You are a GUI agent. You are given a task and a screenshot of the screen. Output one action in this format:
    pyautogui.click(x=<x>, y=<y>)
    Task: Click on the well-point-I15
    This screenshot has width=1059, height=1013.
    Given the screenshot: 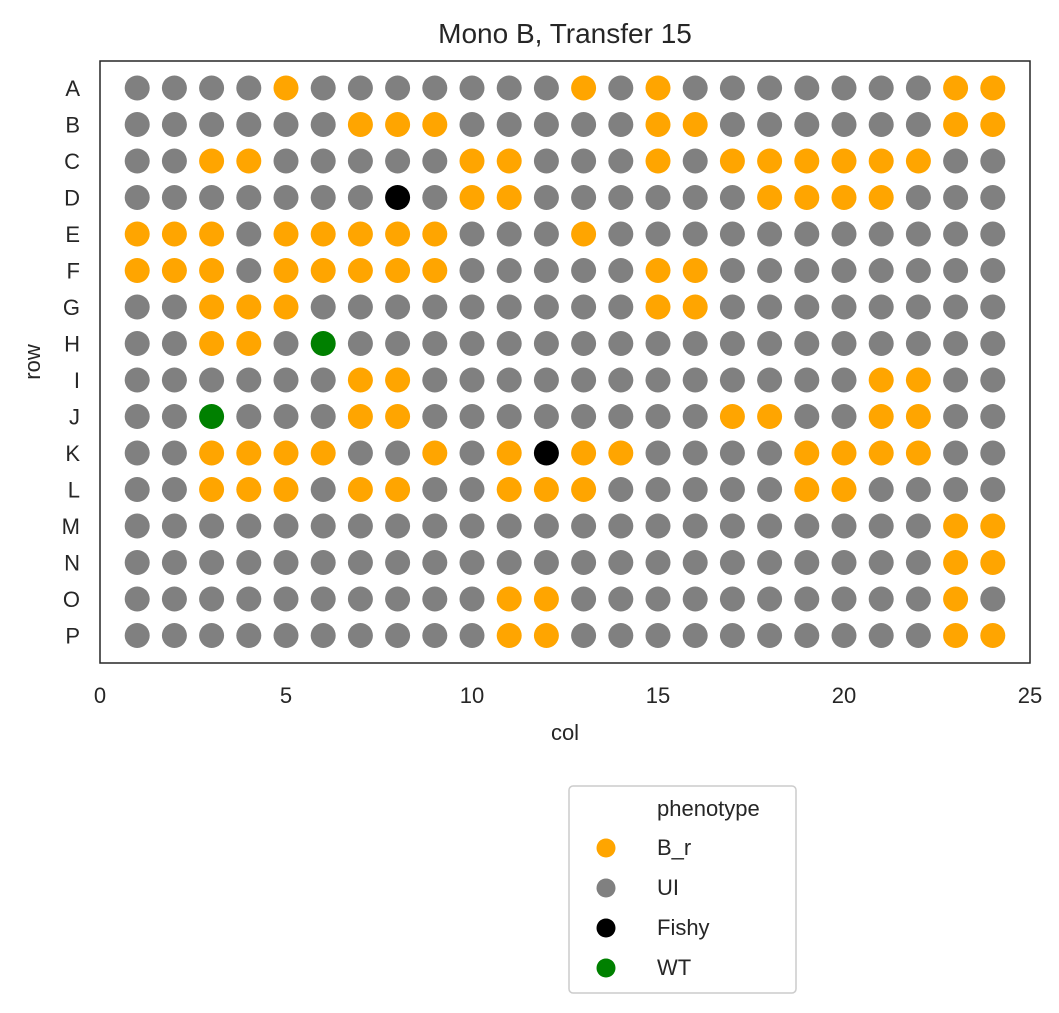 What is the action you would take?
    pyautogui.click(x=658, y=380)
    